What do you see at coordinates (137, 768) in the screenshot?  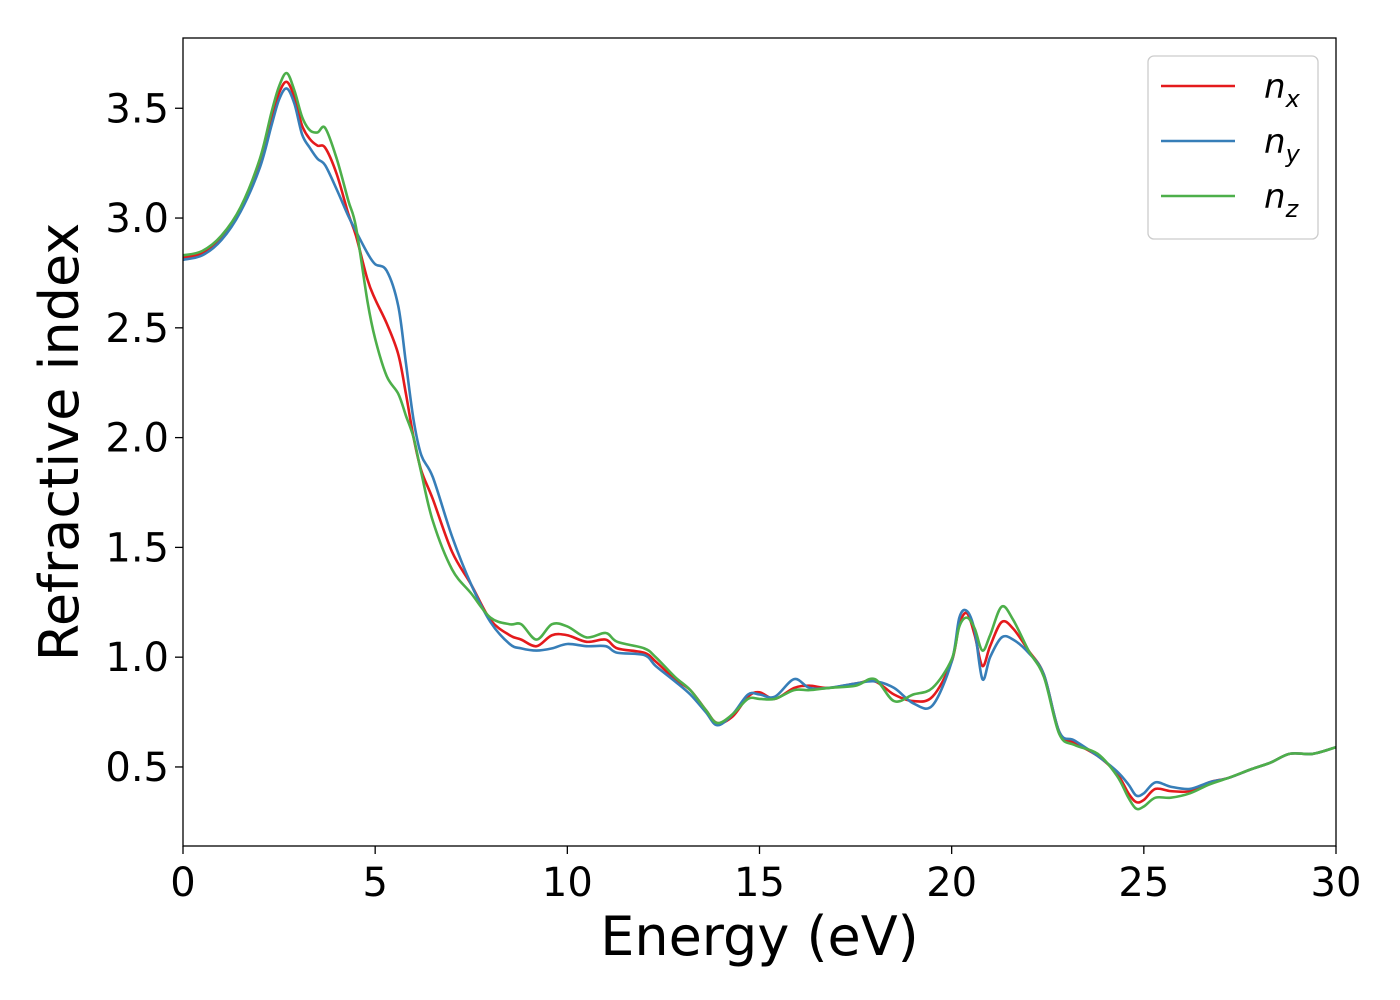 I see `y-tick-label: 0.5` at bounding box center [137, 768].